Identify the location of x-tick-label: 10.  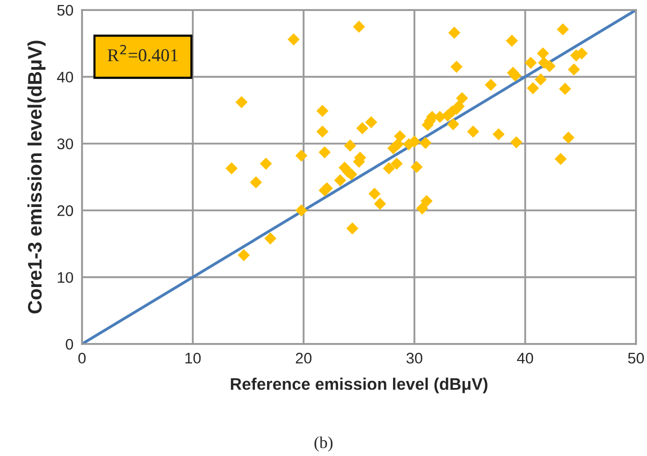
(193, 358).